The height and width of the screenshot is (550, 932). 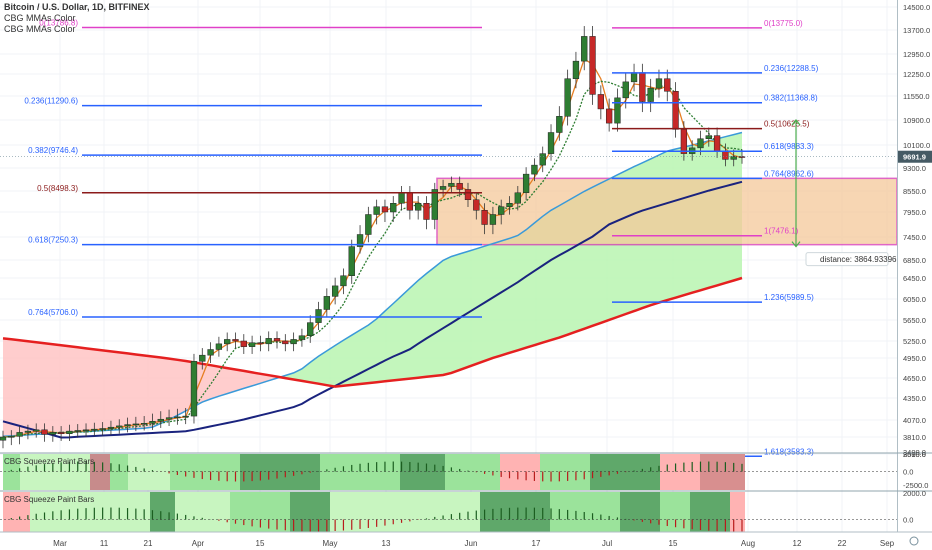 What do you see at coordinates (916, 30) in the screenshot?
I see `price-axis-label: 13700.0` at bounding box center [916, 30].